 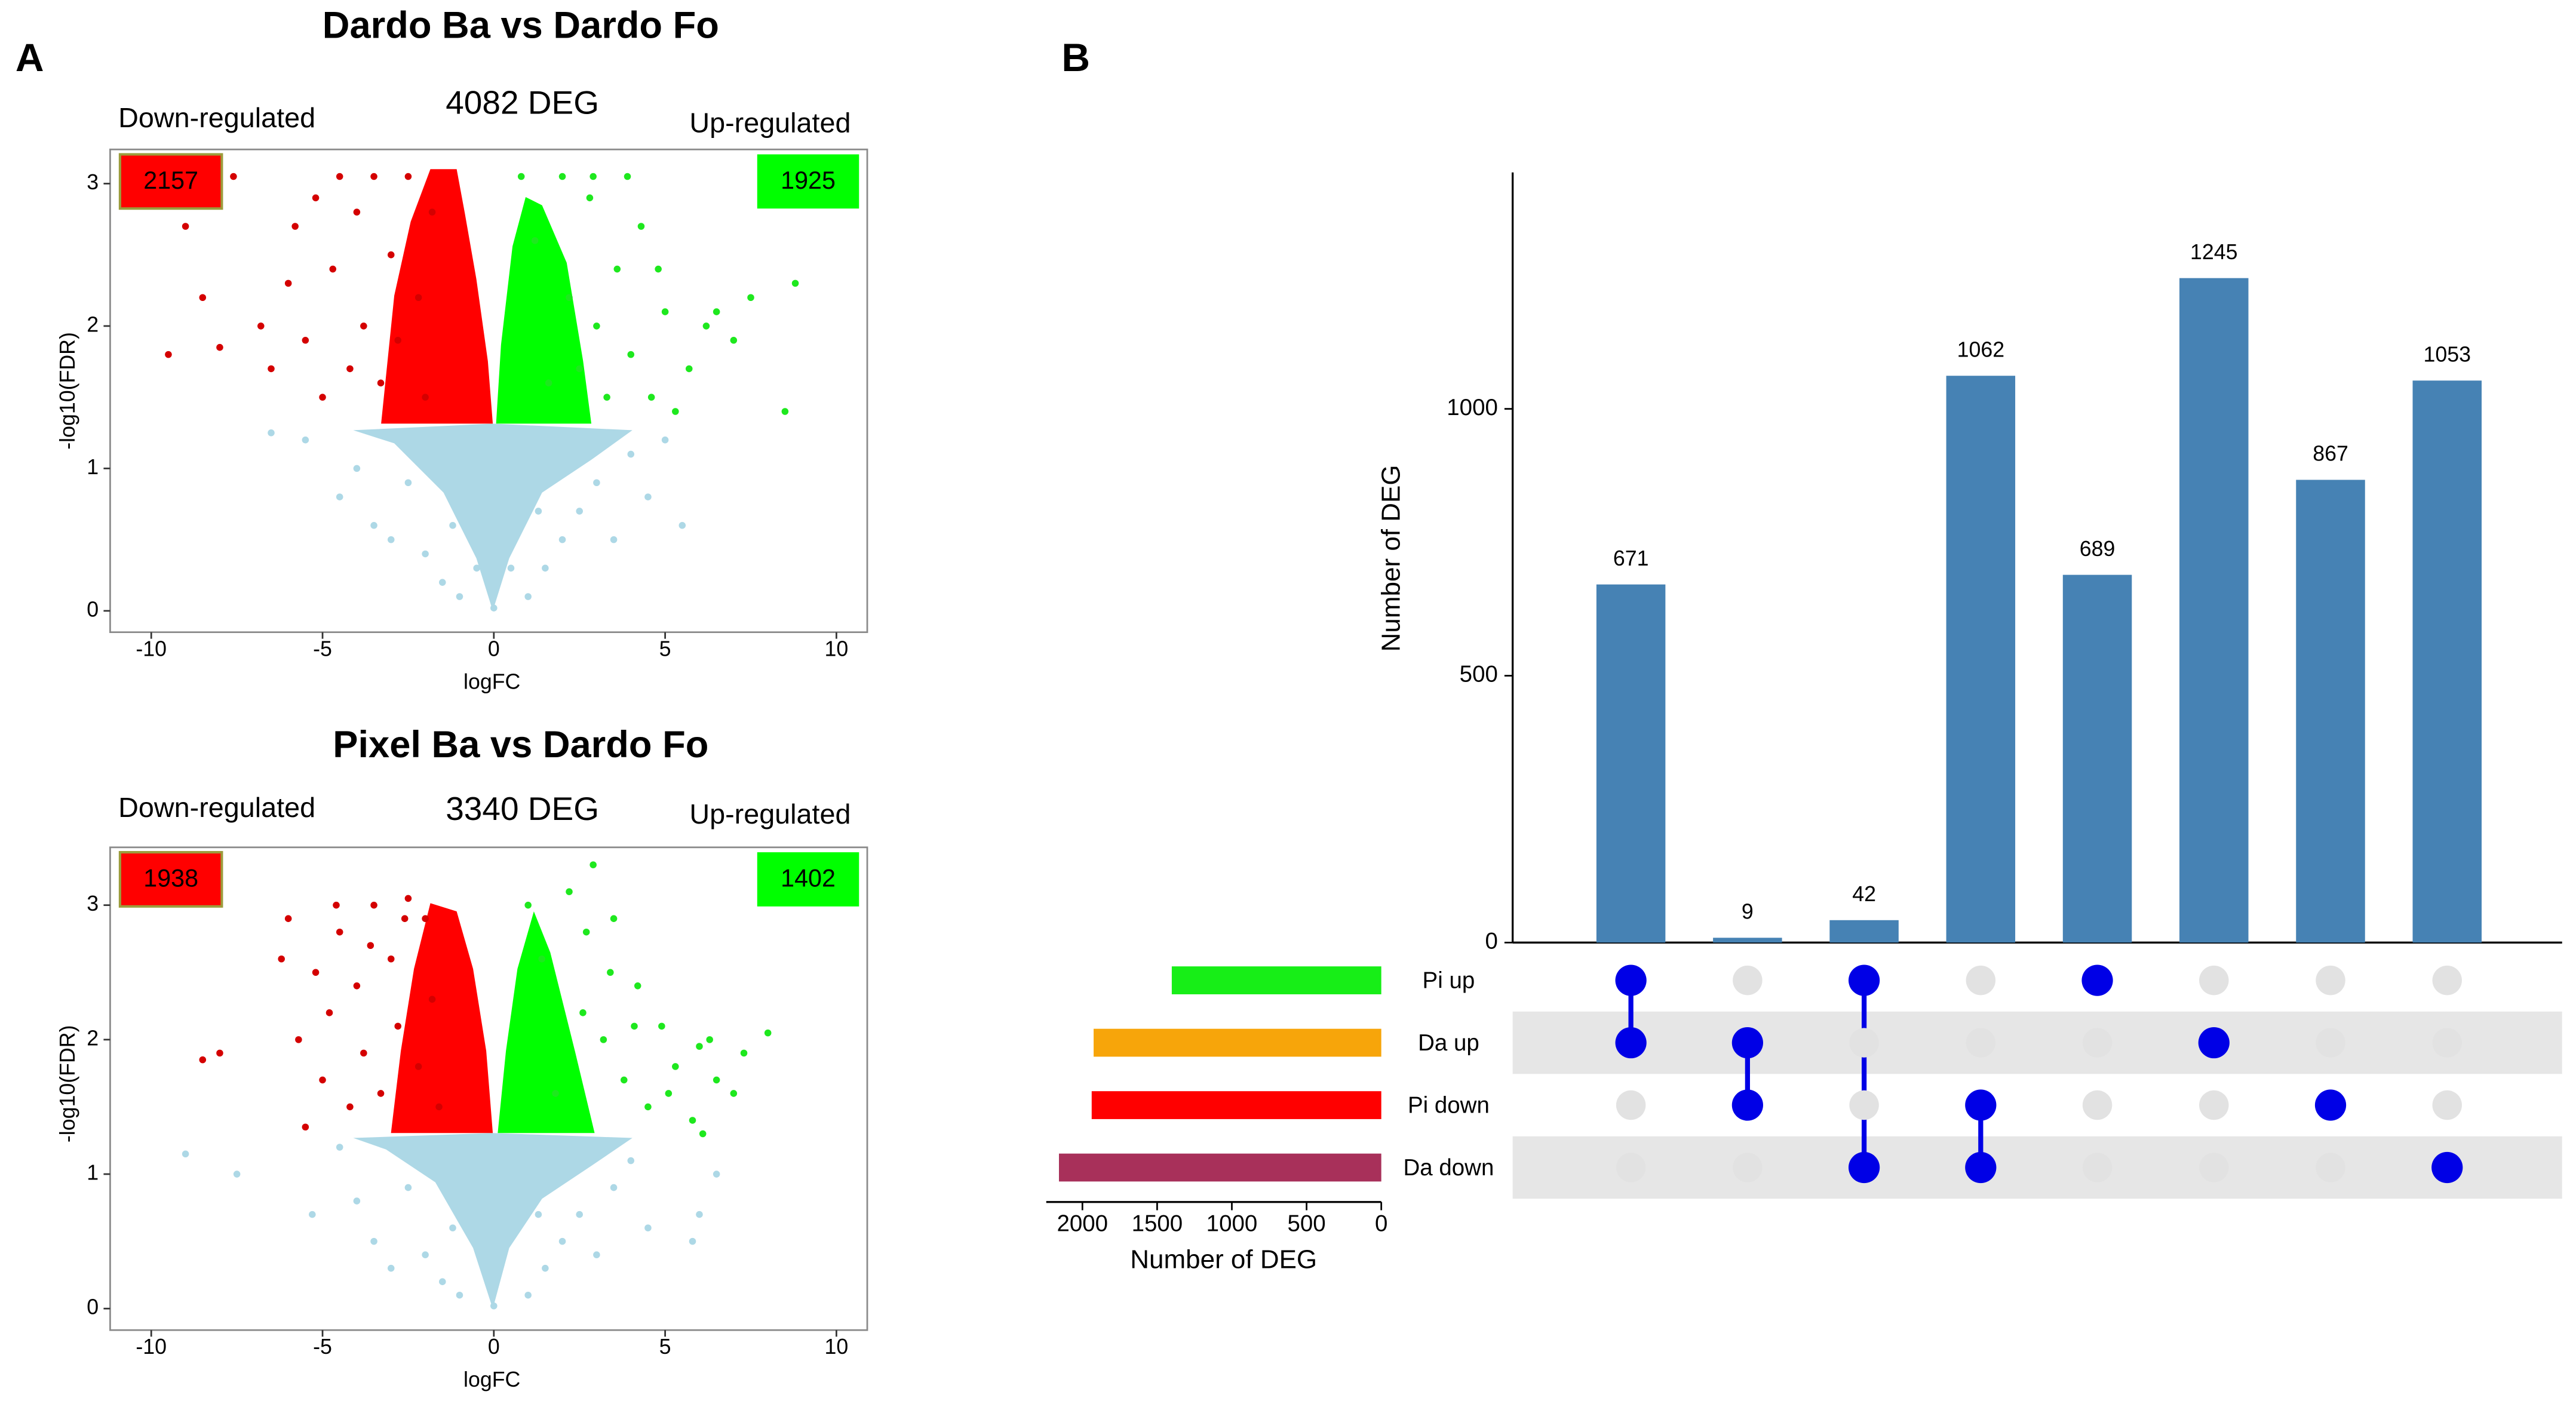 I want to click on y-tick-label: 0, so click(x=93, y=609).